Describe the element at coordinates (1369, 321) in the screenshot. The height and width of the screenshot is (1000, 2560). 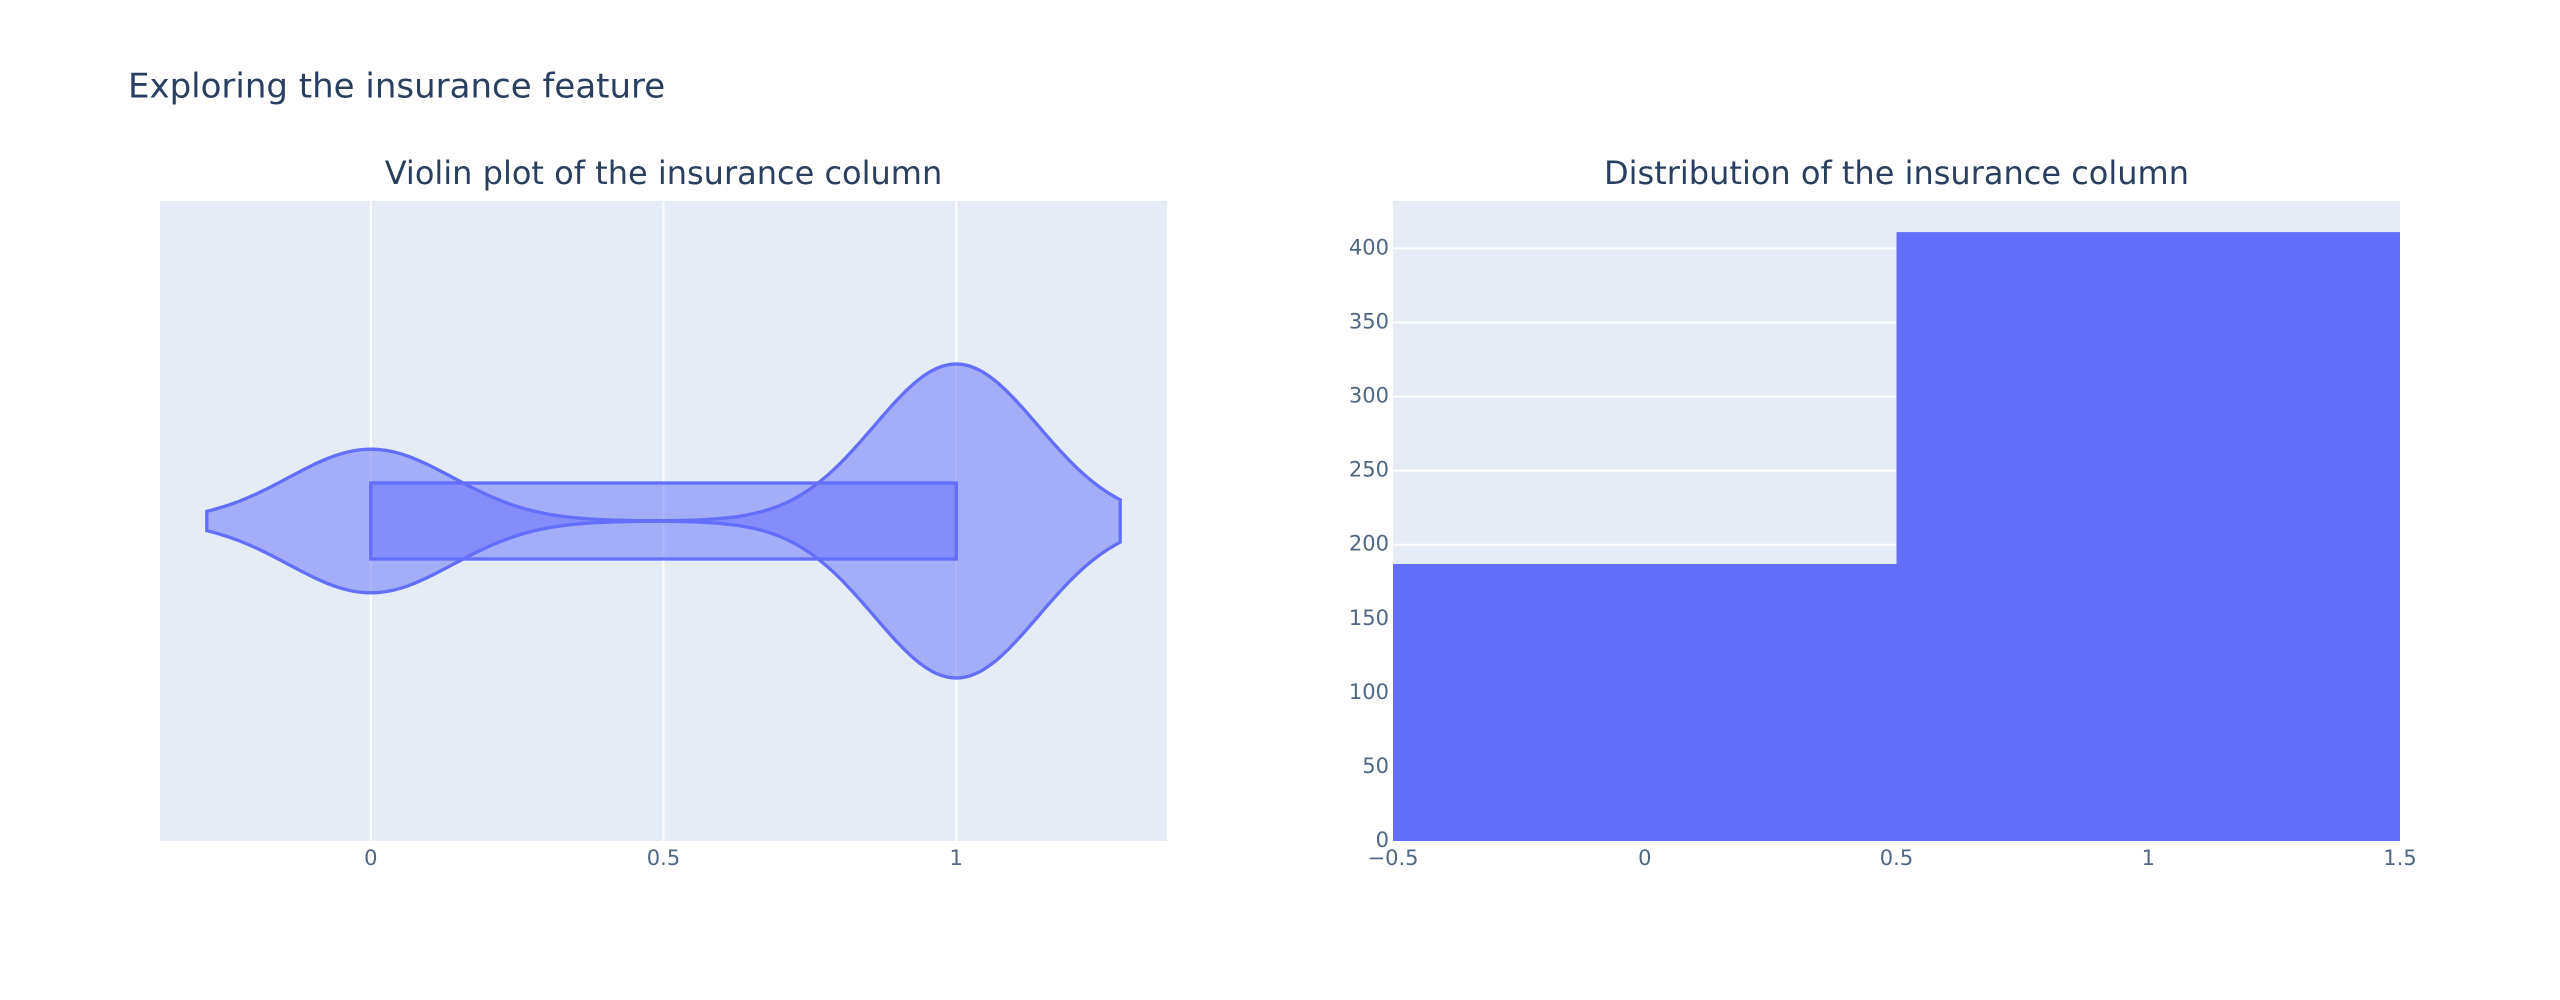
I see `y-tick-label: 350` at that location.